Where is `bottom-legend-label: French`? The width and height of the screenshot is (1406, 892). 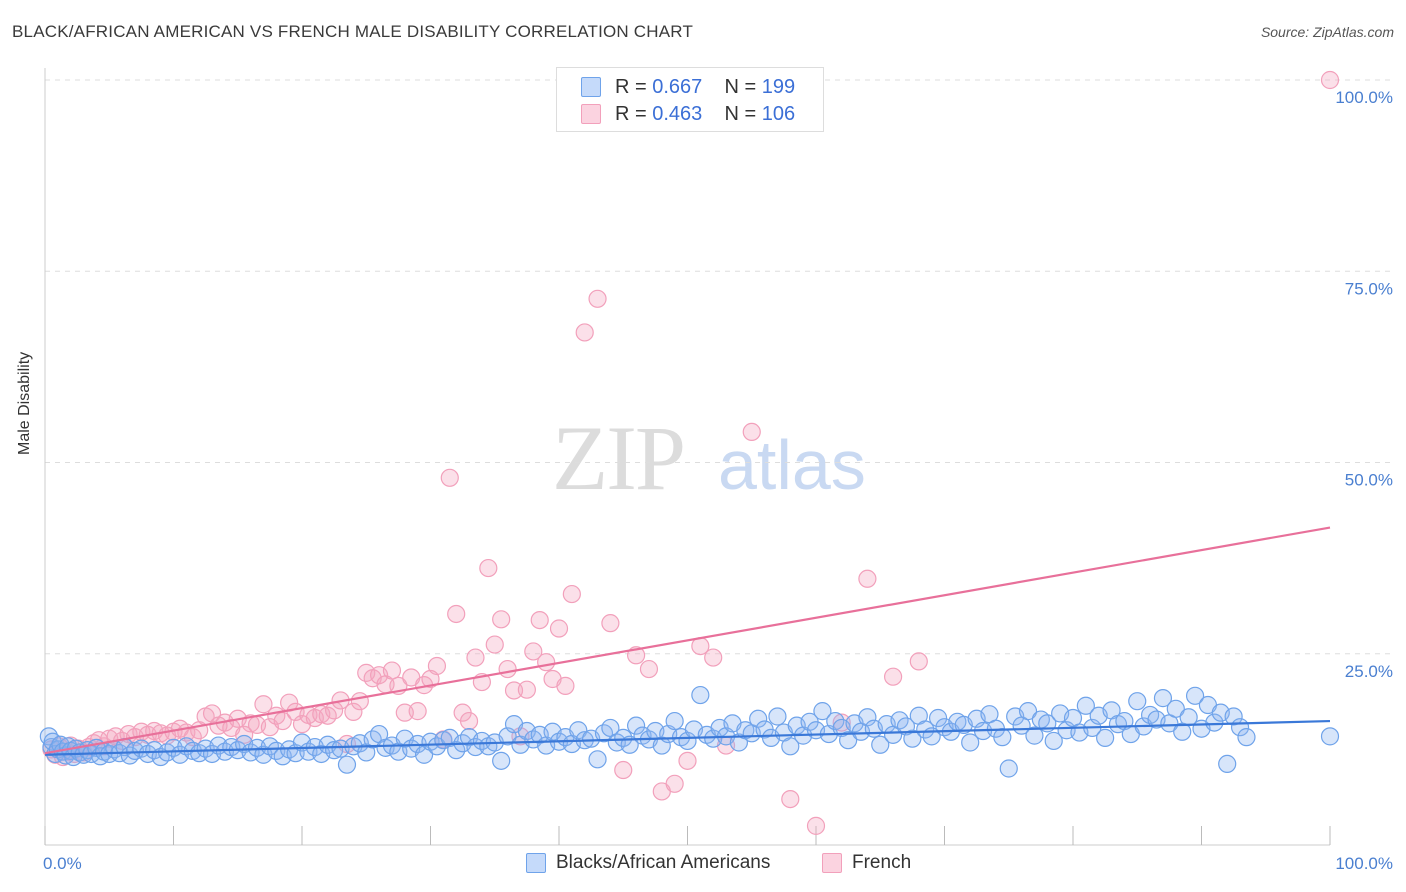
bottom-legend-label: French is located at coordinates (882, 862).